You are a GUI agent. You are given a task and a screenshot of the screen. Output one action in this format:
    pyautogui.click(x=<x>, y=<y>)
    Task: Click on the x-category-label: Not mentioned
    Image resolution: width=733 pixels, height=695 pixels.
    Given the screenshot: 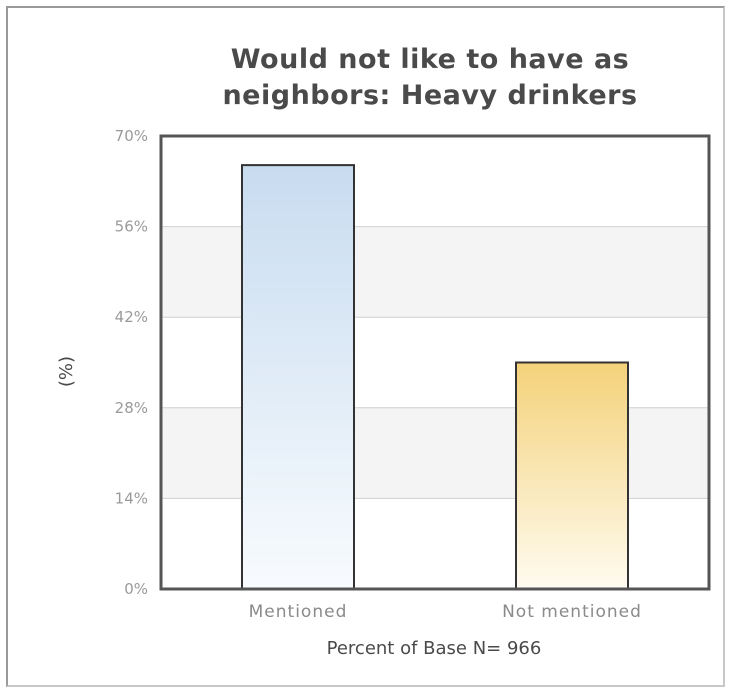 What is the action you would take?
    pyautogui.click(x=572, y=612)
    